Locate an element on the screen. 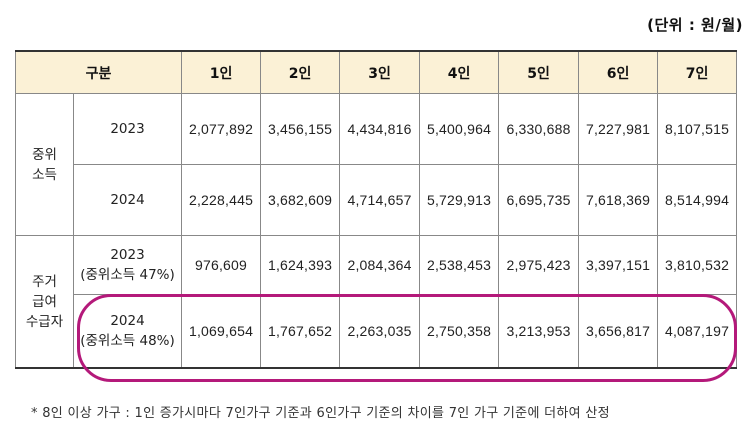  group-label-line: 급여 is located at coordinates (44, 301).